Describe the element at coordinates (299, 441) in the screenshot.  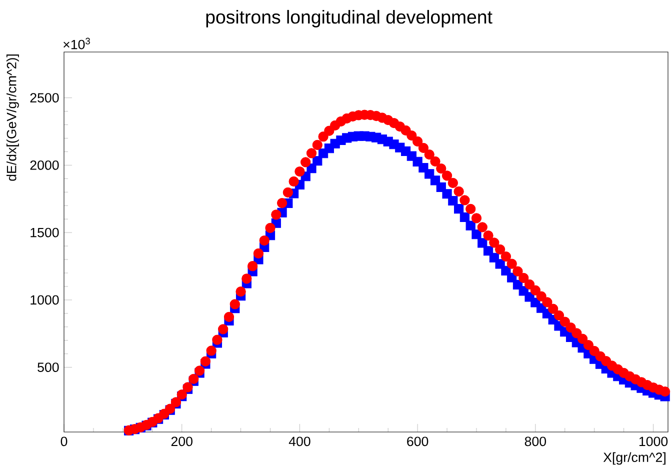
I see `x-tick-label: 400` at that location.